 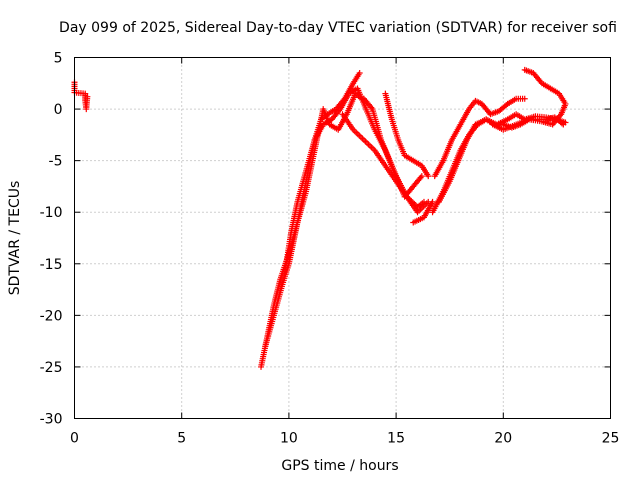 What do you see at coordinates (15, 238) in the screenshot?
I see `y-axis-label: SDTVAR / TECUs` at bounding box center [15, 238].